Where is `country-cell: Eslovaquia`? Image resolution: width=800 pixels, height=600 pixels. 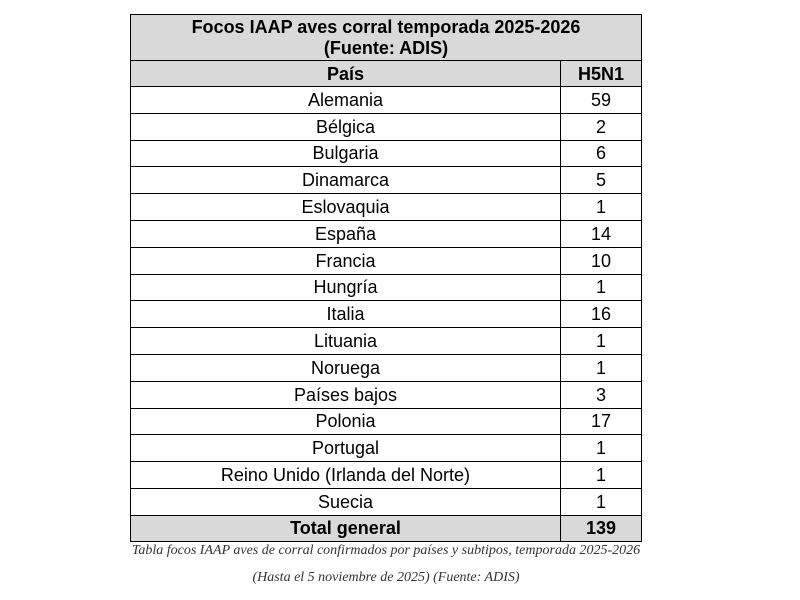 country-cell: Eslovaquia is located at coordinates (345, 207).